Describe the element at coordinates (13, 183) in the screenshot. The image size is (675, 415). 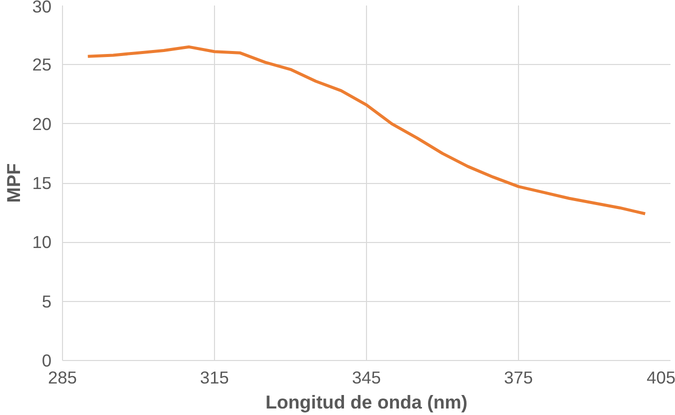
I see `y-axis-title: MPF` at that location.